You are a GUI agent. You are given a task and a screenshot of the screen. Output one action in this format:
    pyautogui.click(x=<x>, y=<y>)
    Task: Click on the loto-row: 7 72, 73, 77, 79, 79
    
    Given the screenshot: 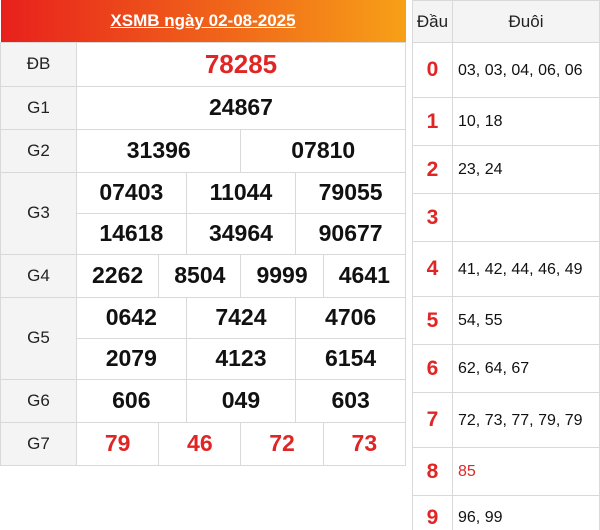 What is the action you would take?
    pyautogui.click(x=506, y=420)
    